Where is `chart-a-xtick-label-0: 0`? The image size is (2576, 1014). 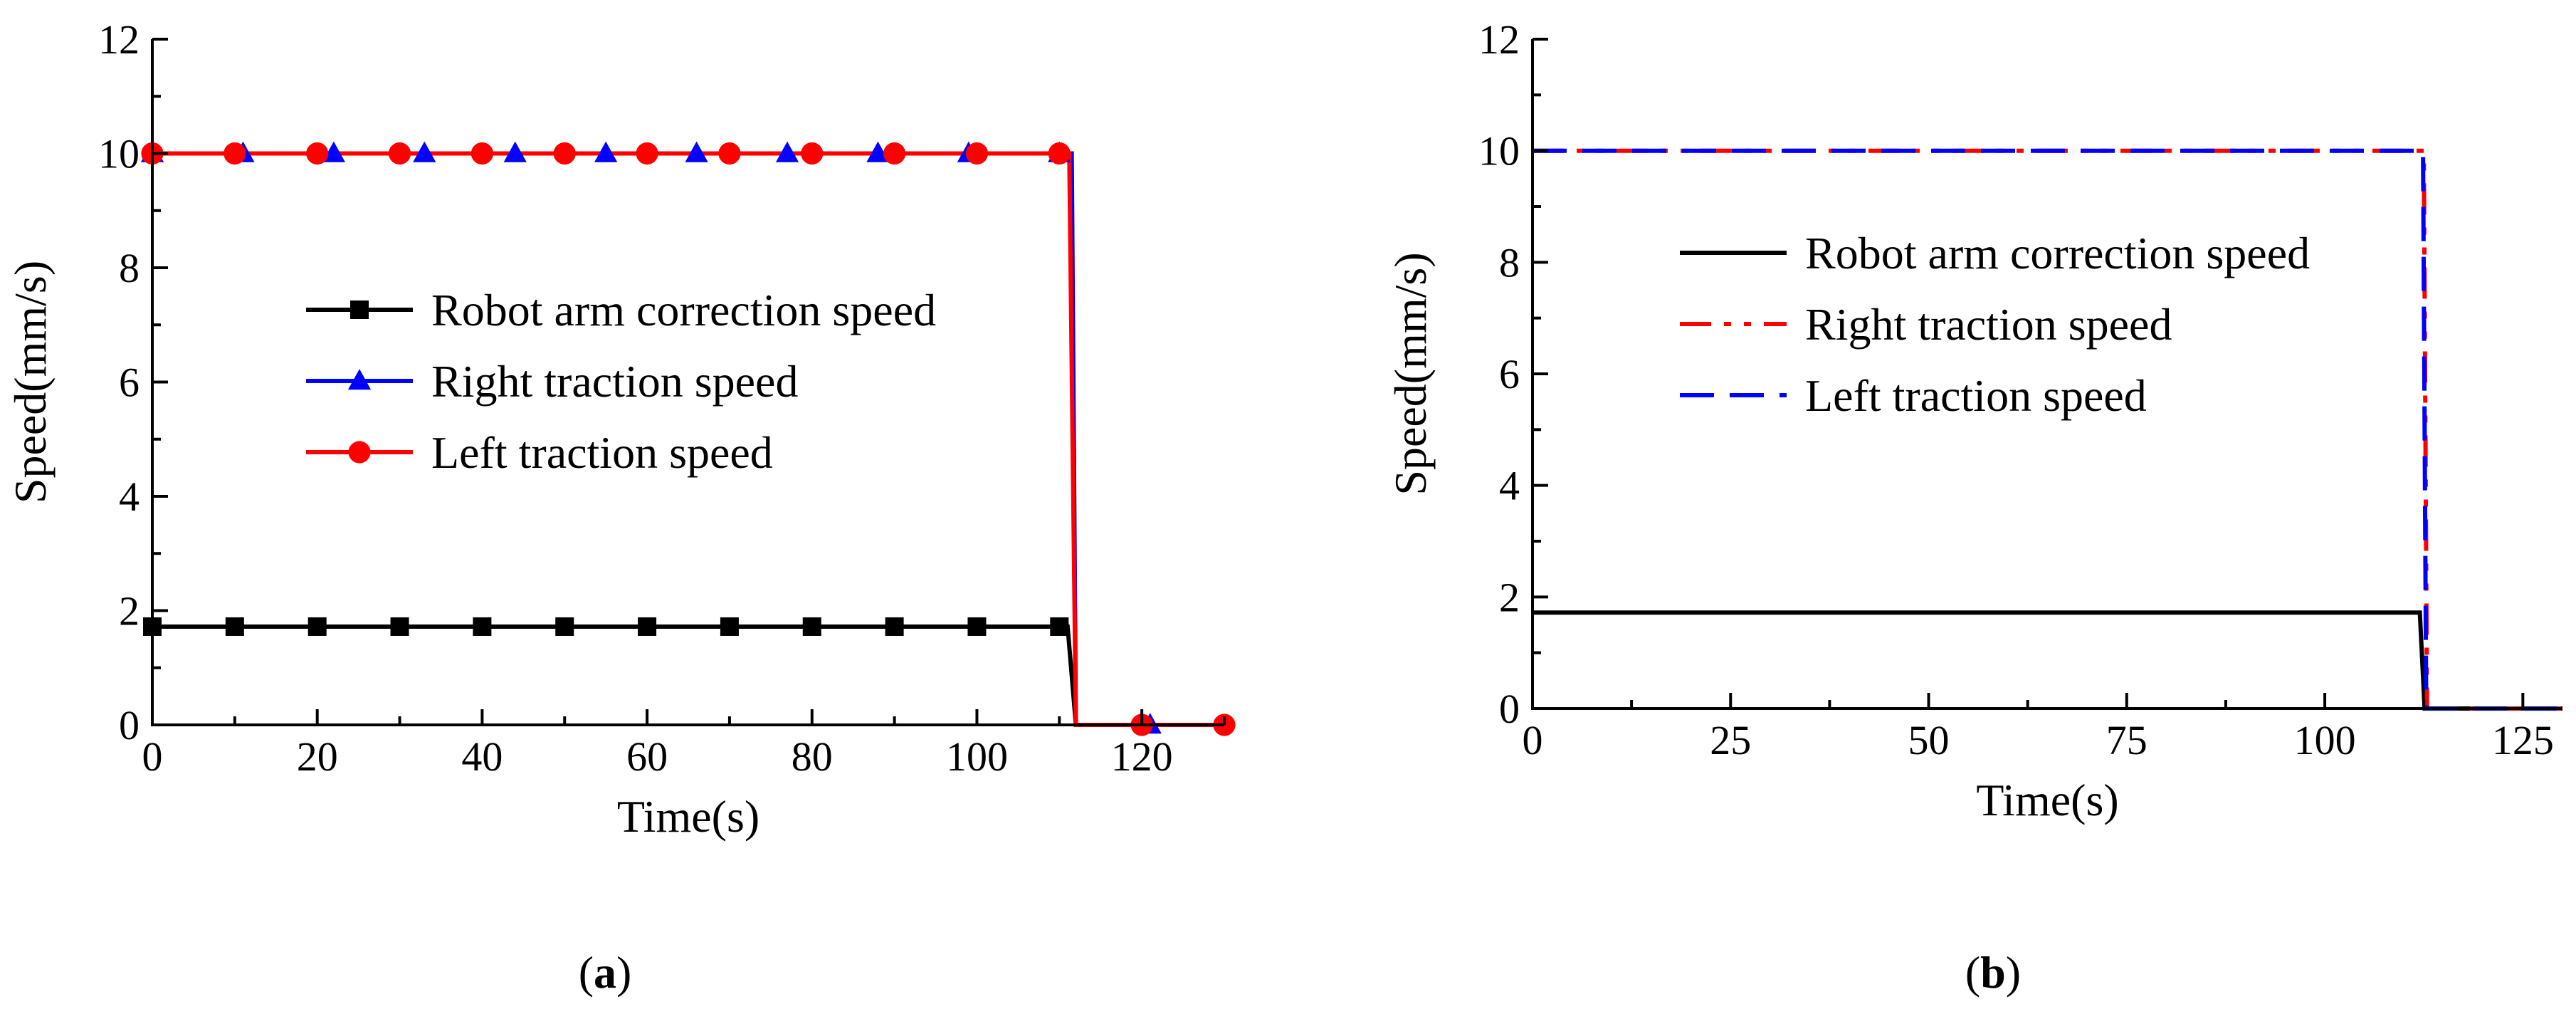 chart-a-xtick-label-0: 0 is located at coordinates (153, 757).